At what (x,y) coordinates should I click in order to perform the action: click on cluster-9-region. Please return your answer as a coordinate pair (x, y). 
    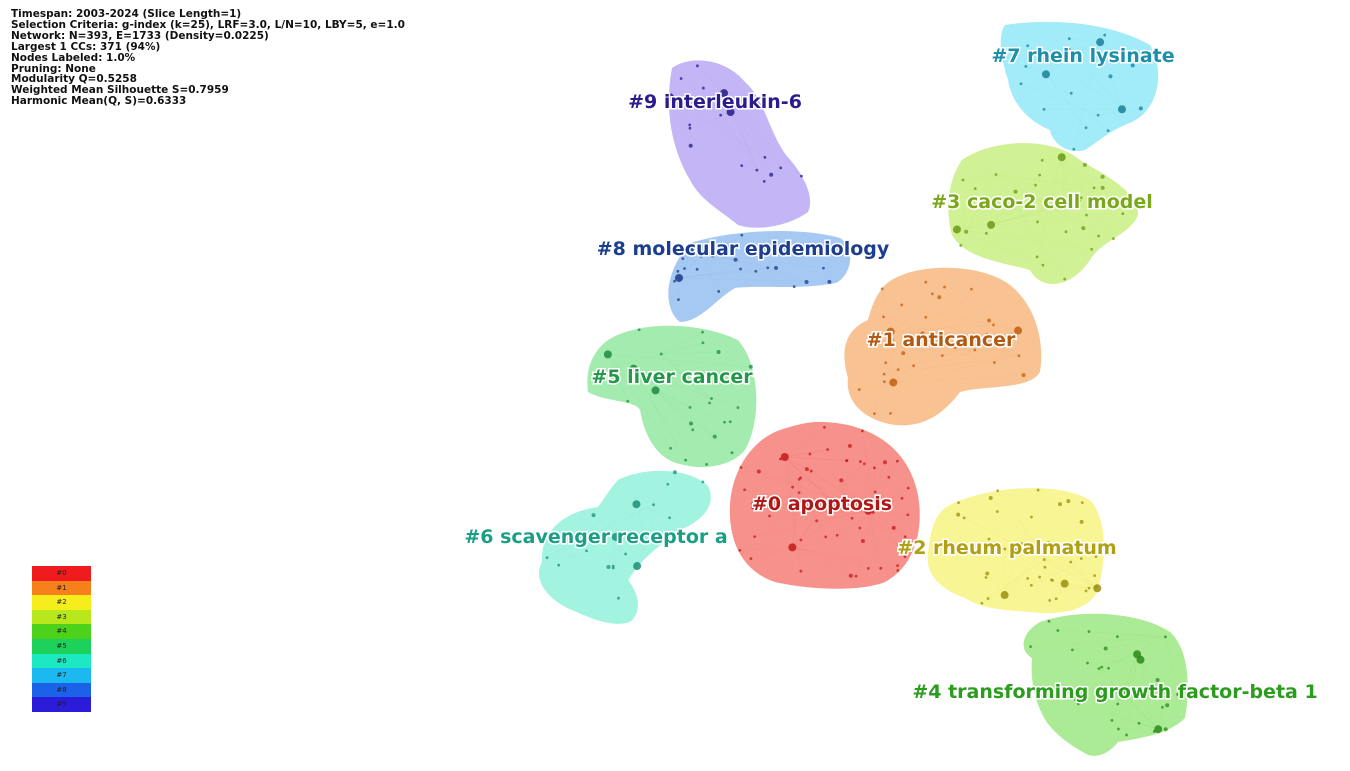
    Looking at the image, I should click on (739, 144).